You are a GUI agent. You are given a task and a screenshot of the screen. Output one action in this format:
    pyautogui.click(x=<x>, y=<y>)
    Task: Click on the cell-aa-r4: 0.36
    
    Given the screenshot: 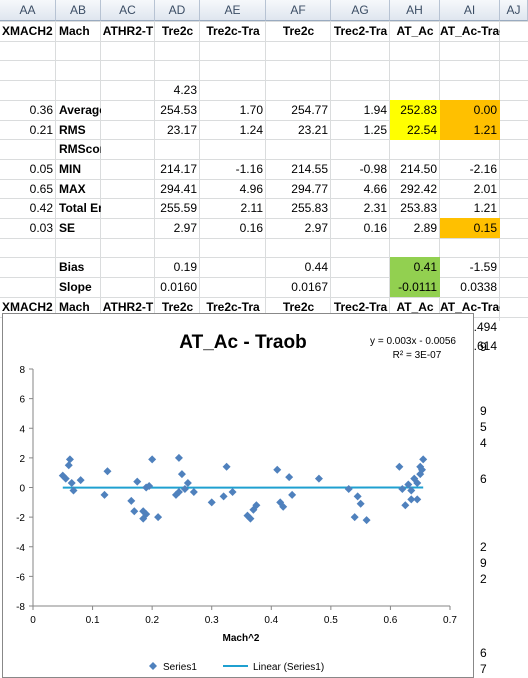 What is the action you would take?
    pyautogui.click(x=41, y=110)
    